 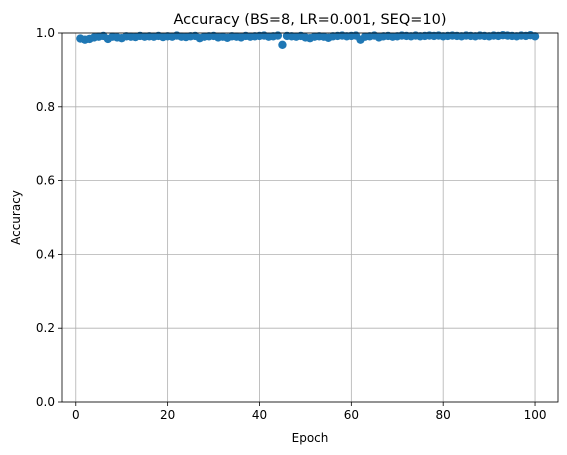 I want to click on chart-title: Accuracy (BS=8, LR=0.001, SEQ=10), so click(x=309, y=20).